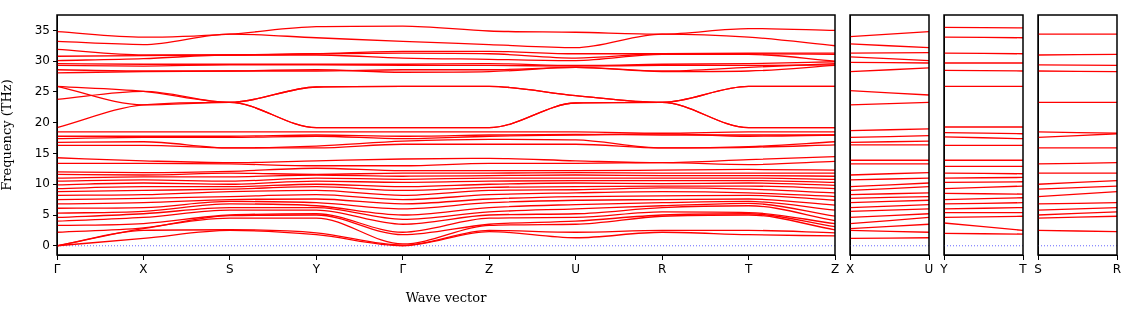  What do you see at coordinates (7, 135) in the screenshot?
I see `y-axis-title: Frequency (THz)` at bounding box center [7, 135].